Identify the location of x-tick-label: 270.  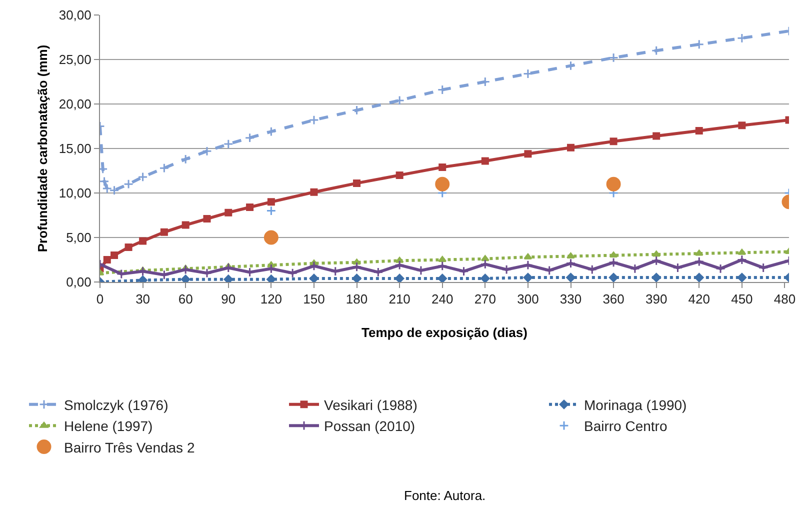
(485, 299).